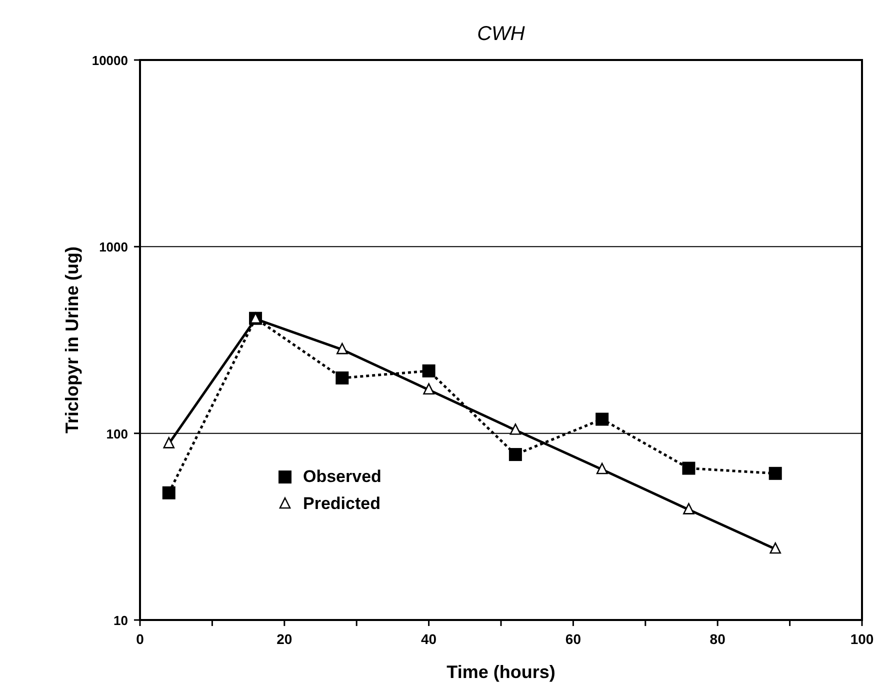 The height and width of the screenshot is (698, 885). What do you see at coordinates (341, 503) in the screenshot?
I see `legend-label: Predicted` at bounding box center [341, 503].